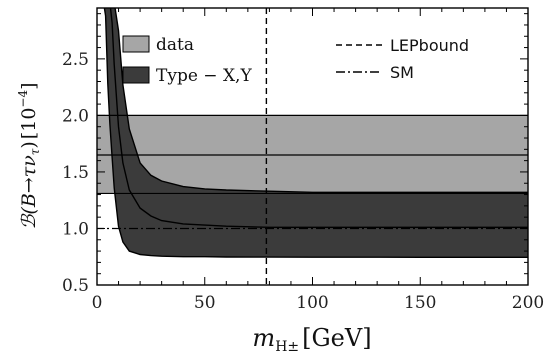 This screenshot has width=550, height=359. I want to click on legend-label-type-xy: Type − X,Y, so click(204, 76).